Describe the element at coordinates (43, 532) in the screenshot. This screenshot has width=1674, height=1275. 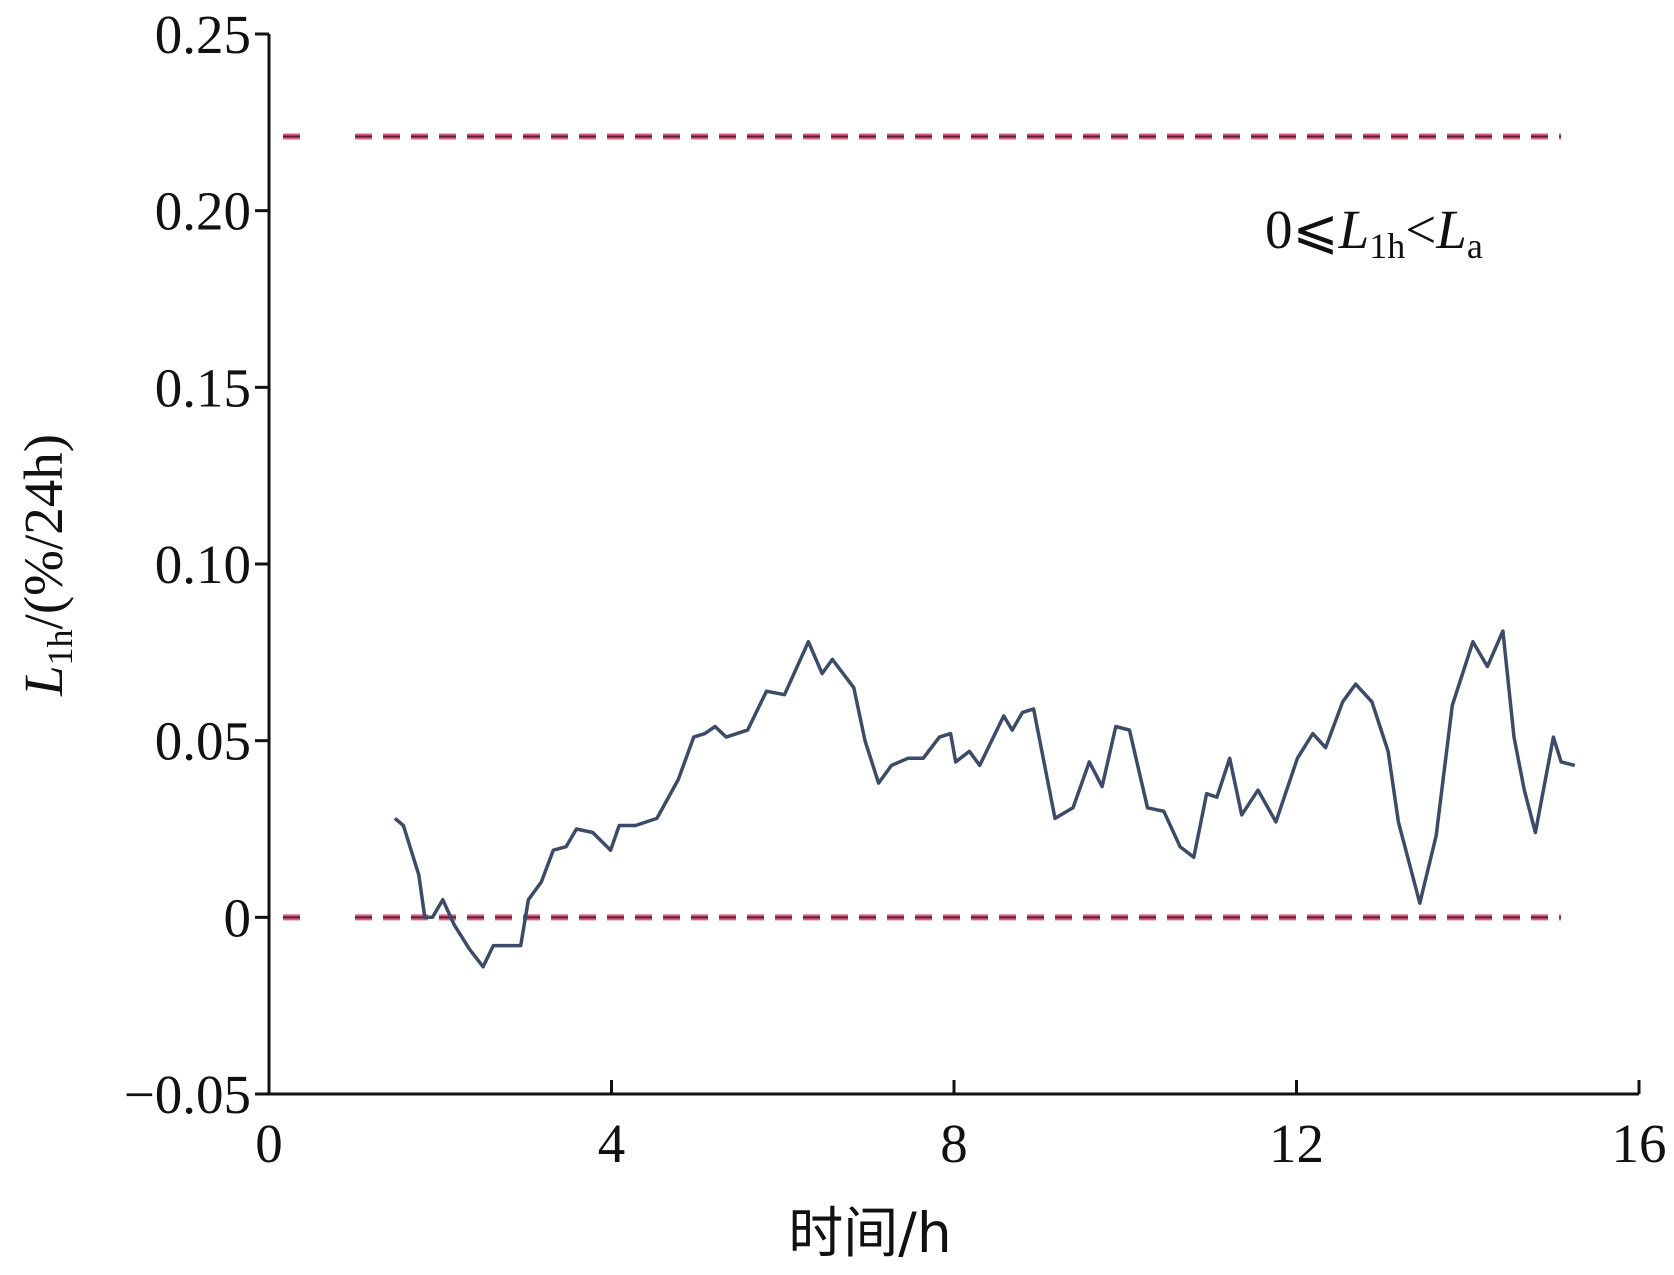
I see `y-axis-label-part: /(%/24h)` at that location.